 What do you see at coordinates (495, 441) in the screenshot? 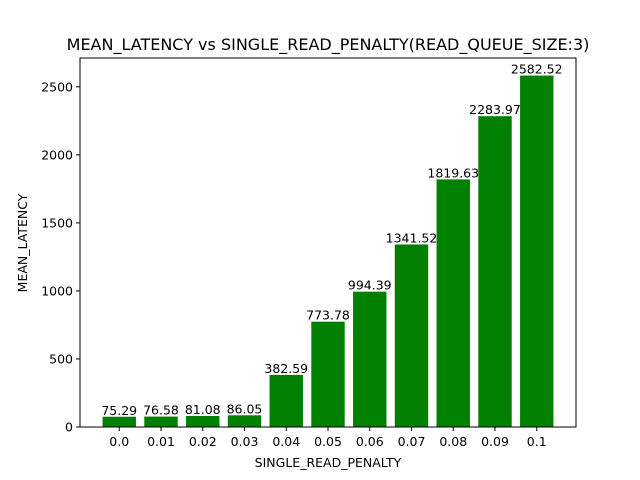
I see `x-tick-label: 0.09` at bounding box center [495, 441].